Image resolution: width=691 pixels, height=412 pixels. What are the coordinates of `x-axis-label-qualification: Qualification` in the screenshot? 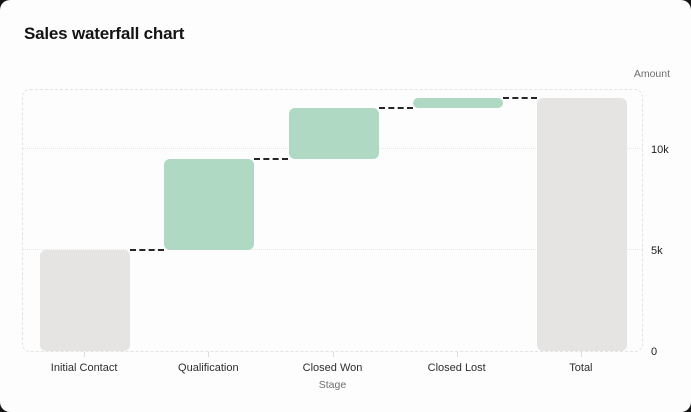 It's located at (208, 368).